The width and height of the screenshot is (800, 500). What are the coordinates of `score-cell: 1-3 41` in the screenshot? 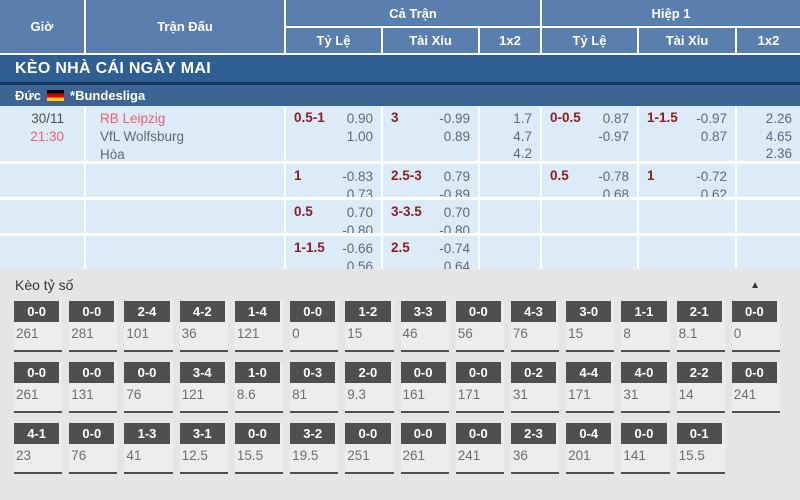 It's located at (148, 448).